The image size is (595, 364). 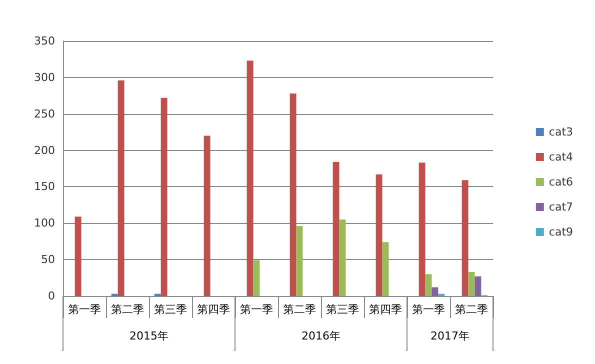 I want to click on y-tick-label: 100, so click(x=44, y=223).